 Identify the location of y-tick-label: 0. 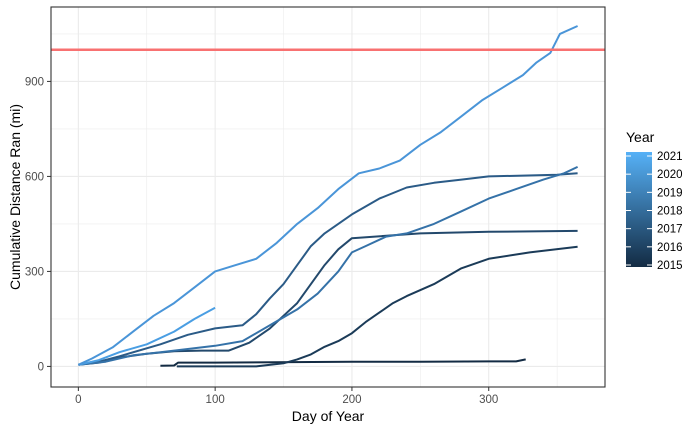
(41, 367).